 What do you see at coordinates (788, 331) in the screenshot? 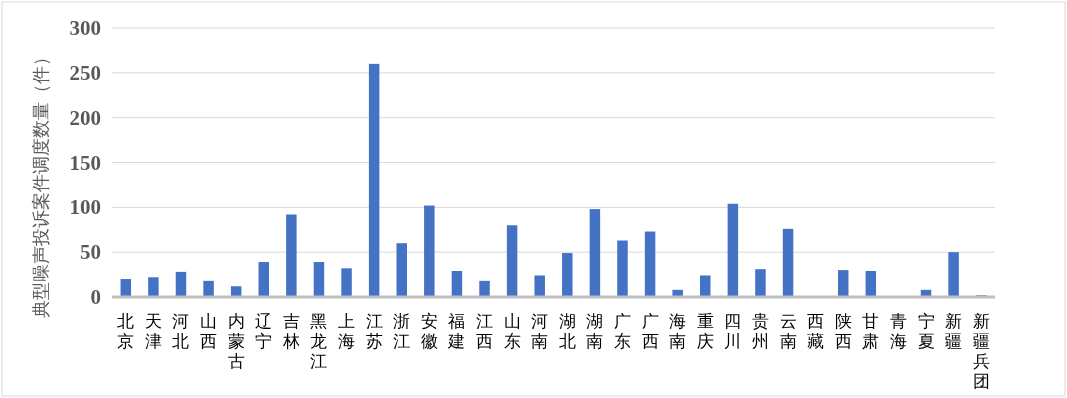
I see `x-tick-label: 云南` at bounding box center [788, 331].